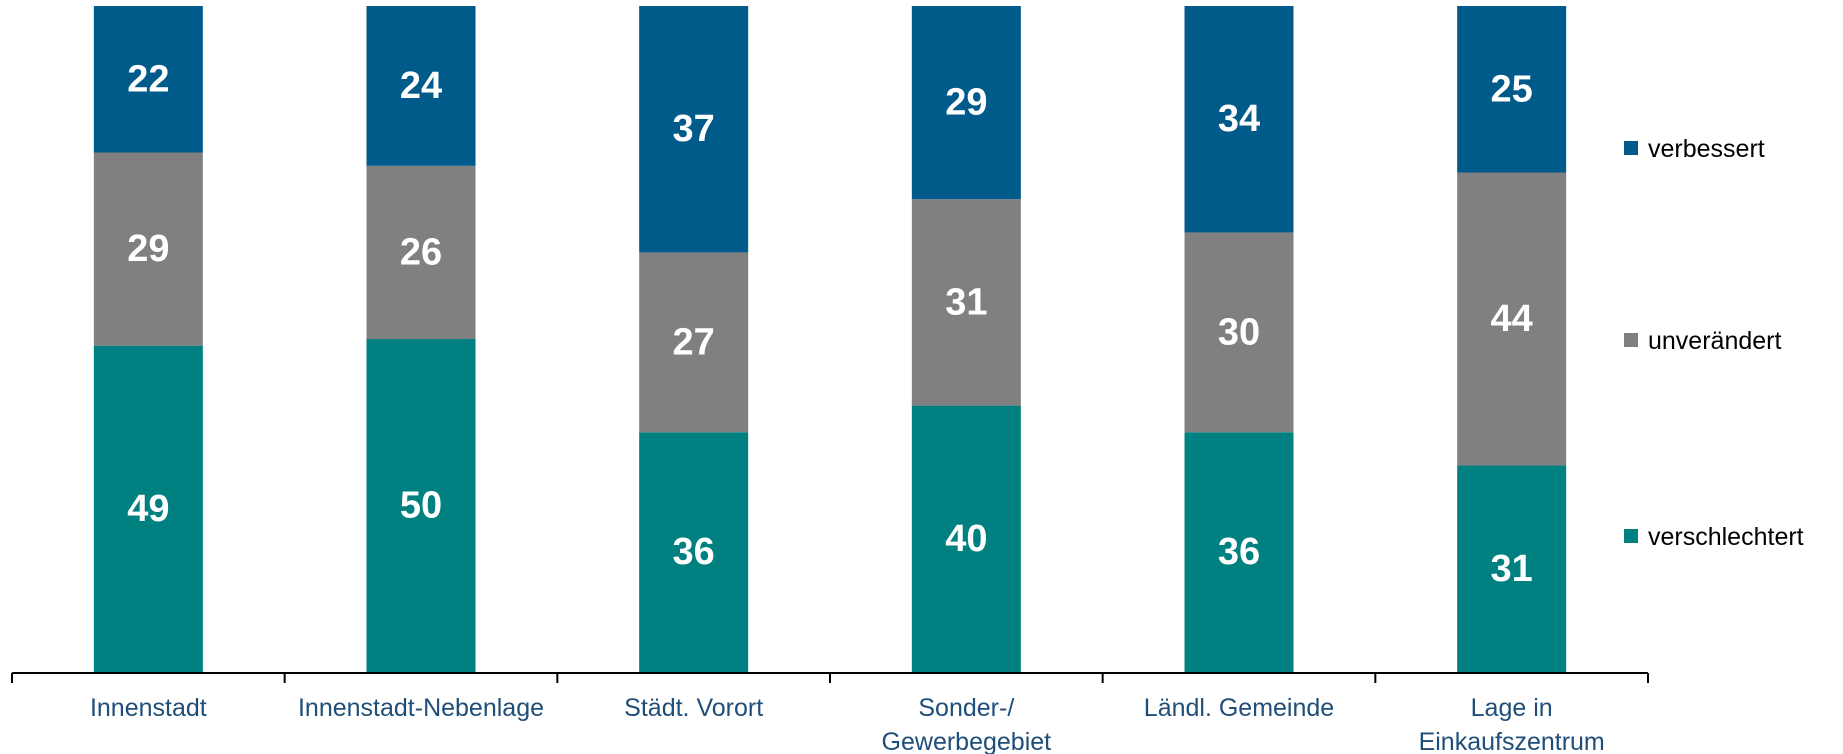 The width and height of the screenshot is (1843, 754). I want to click on data-label-verschlechtert-1: 49, so click(148, 509).